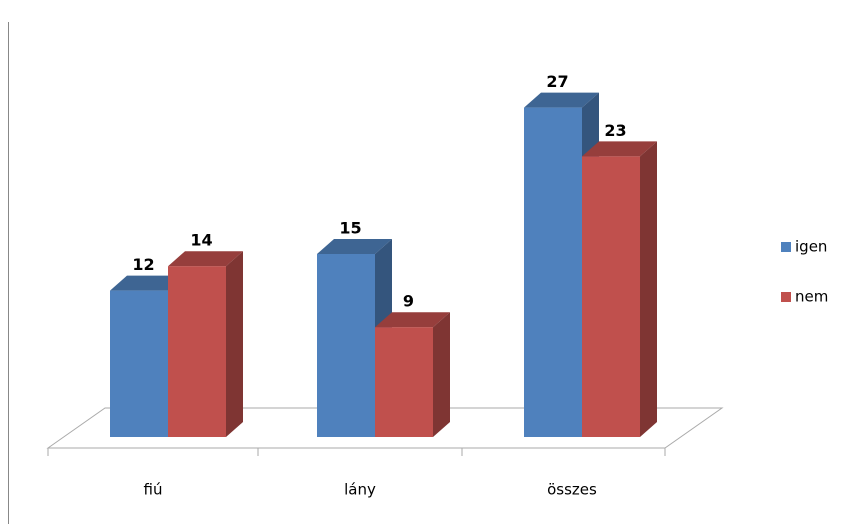 The image size is (853, 524). What do you see at coordinates (572, 490) in the screenshot?
I see `x-tick-label: összes` at bounding box center [572, 490].